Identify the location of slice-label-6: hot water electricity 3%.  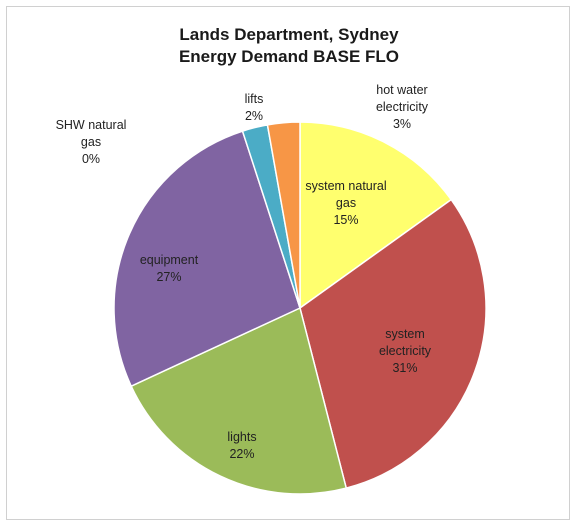
(402, 107).